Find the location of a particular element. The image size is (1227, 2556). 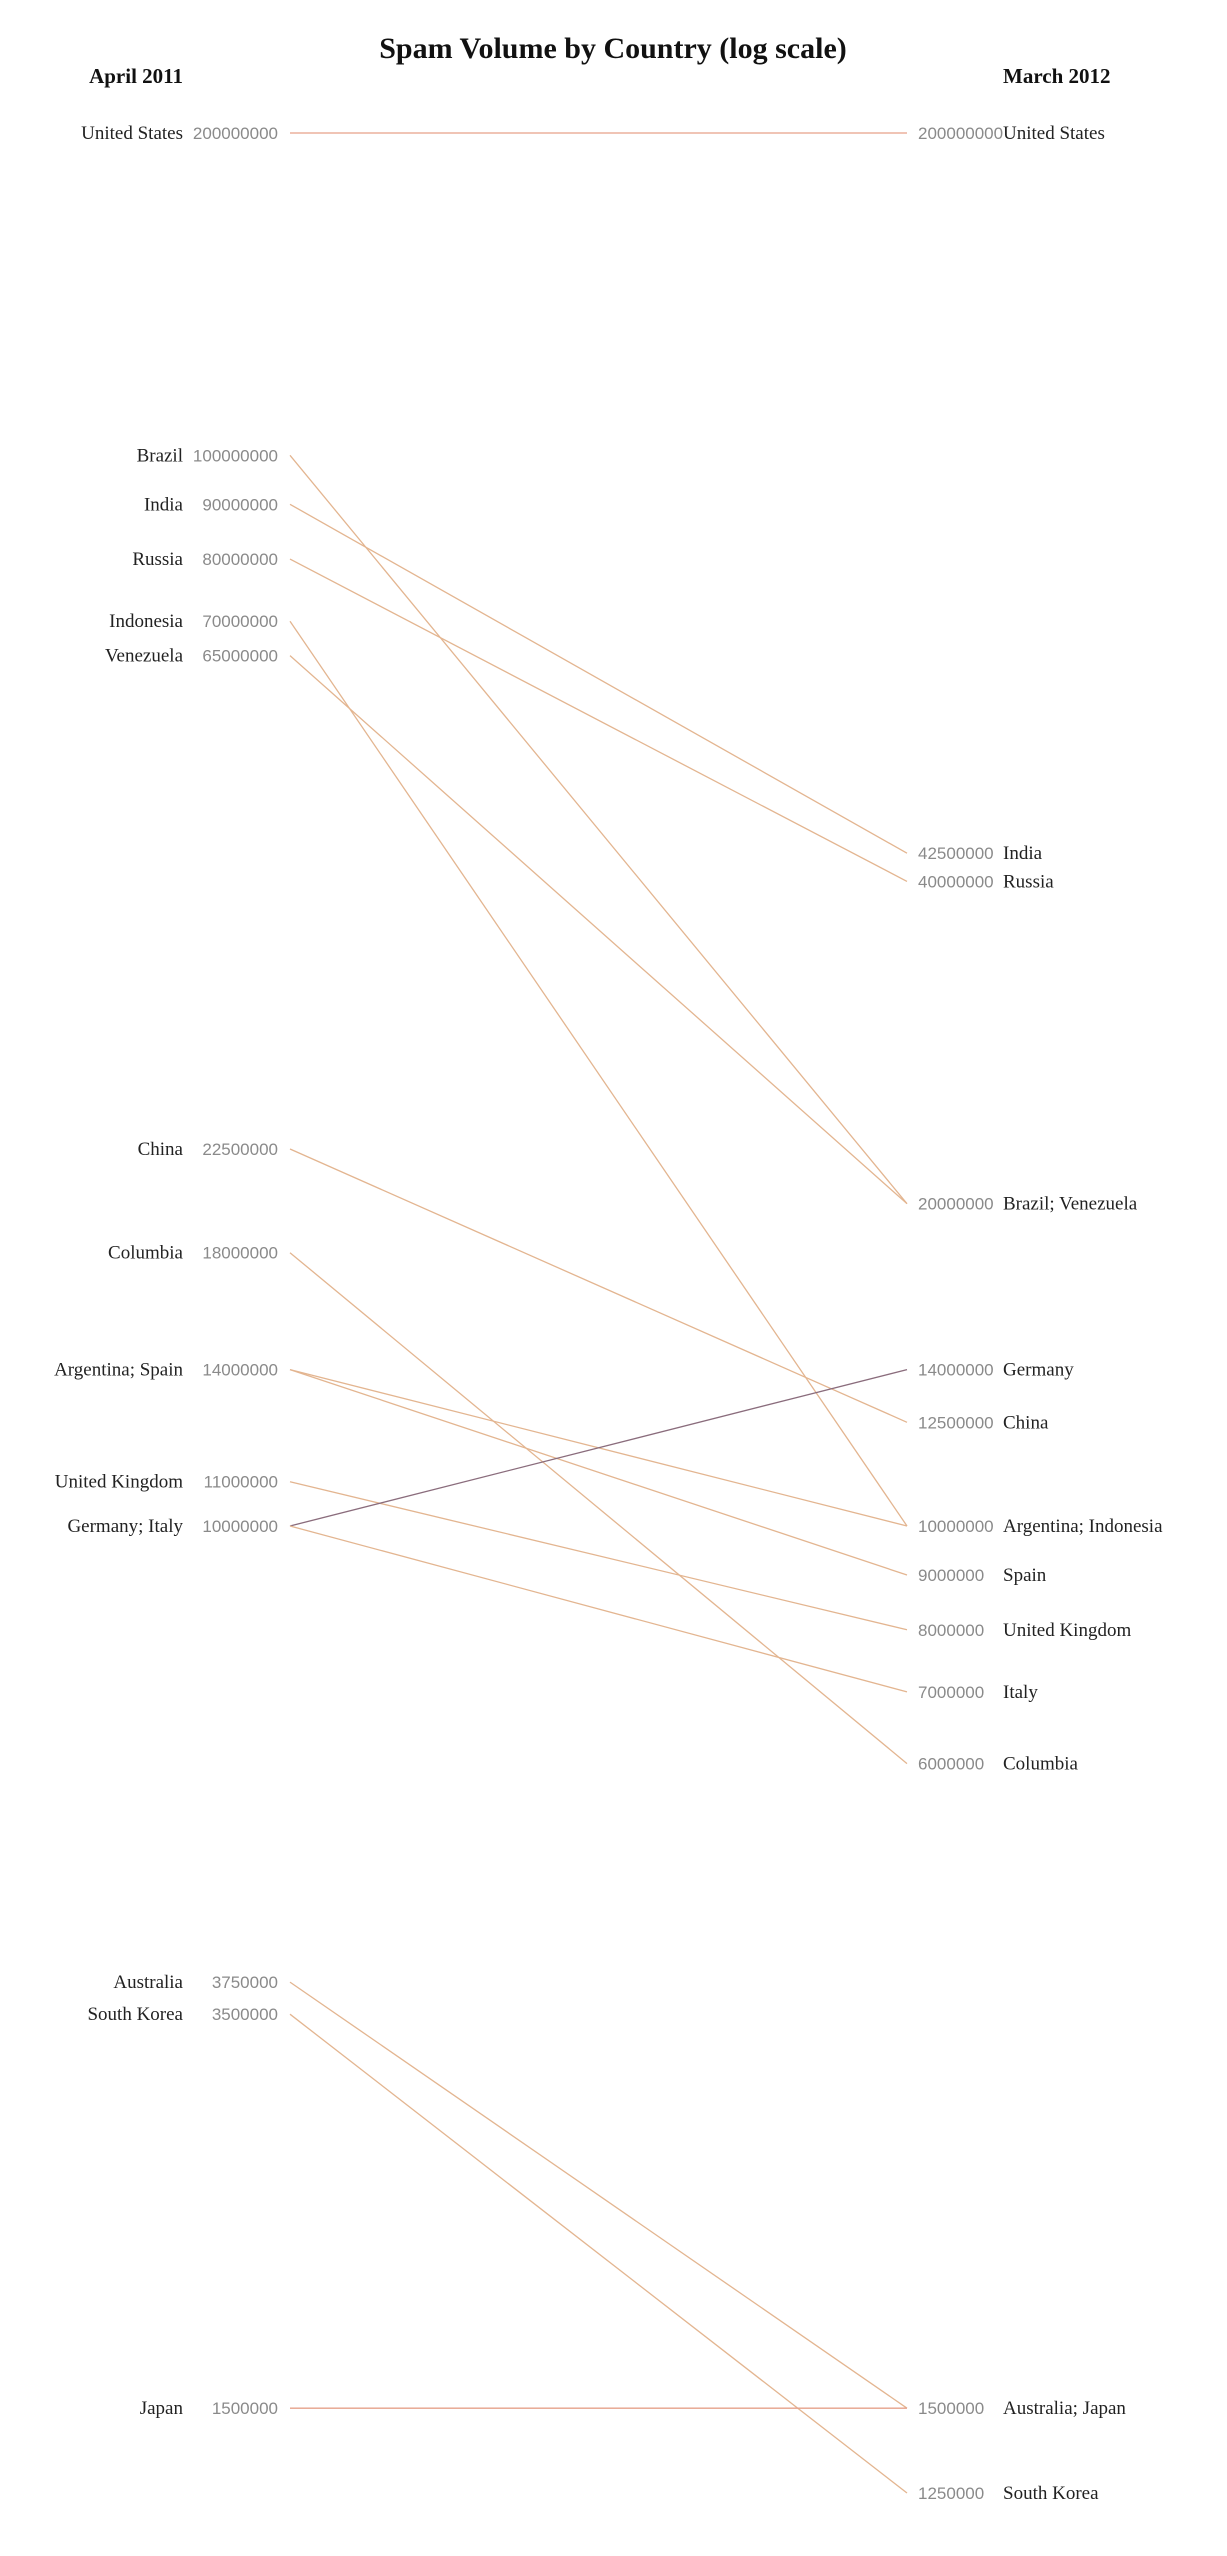

left-value-label: 14000000 is located at coordinates (240, 1370).